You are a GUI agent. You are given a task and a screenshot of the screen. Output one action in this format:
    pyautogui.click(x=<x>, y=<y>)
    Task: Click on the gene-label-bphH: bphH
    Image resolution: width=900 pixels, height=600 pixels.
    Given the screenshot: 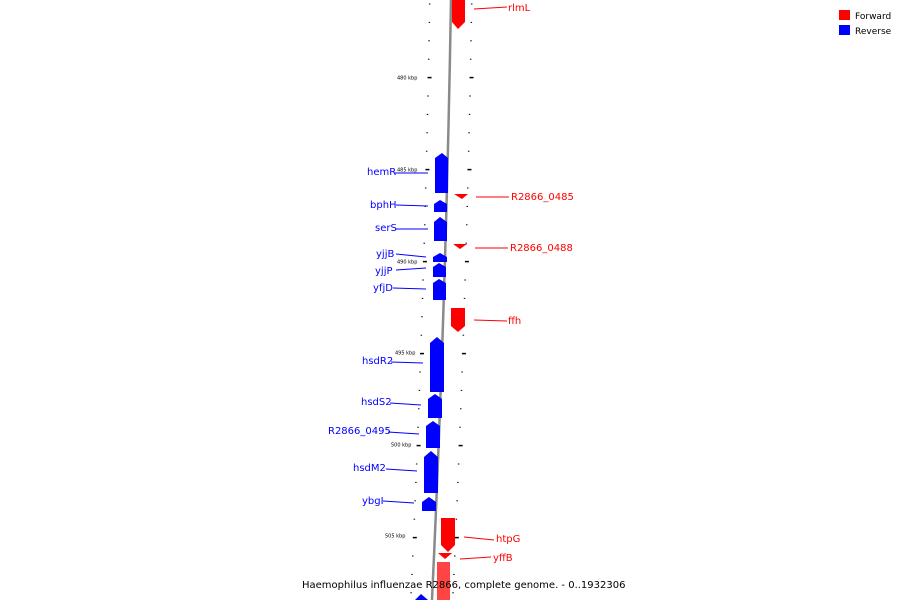 What is the action you would take?
    pyautogui.click(x=383, y=205)
    